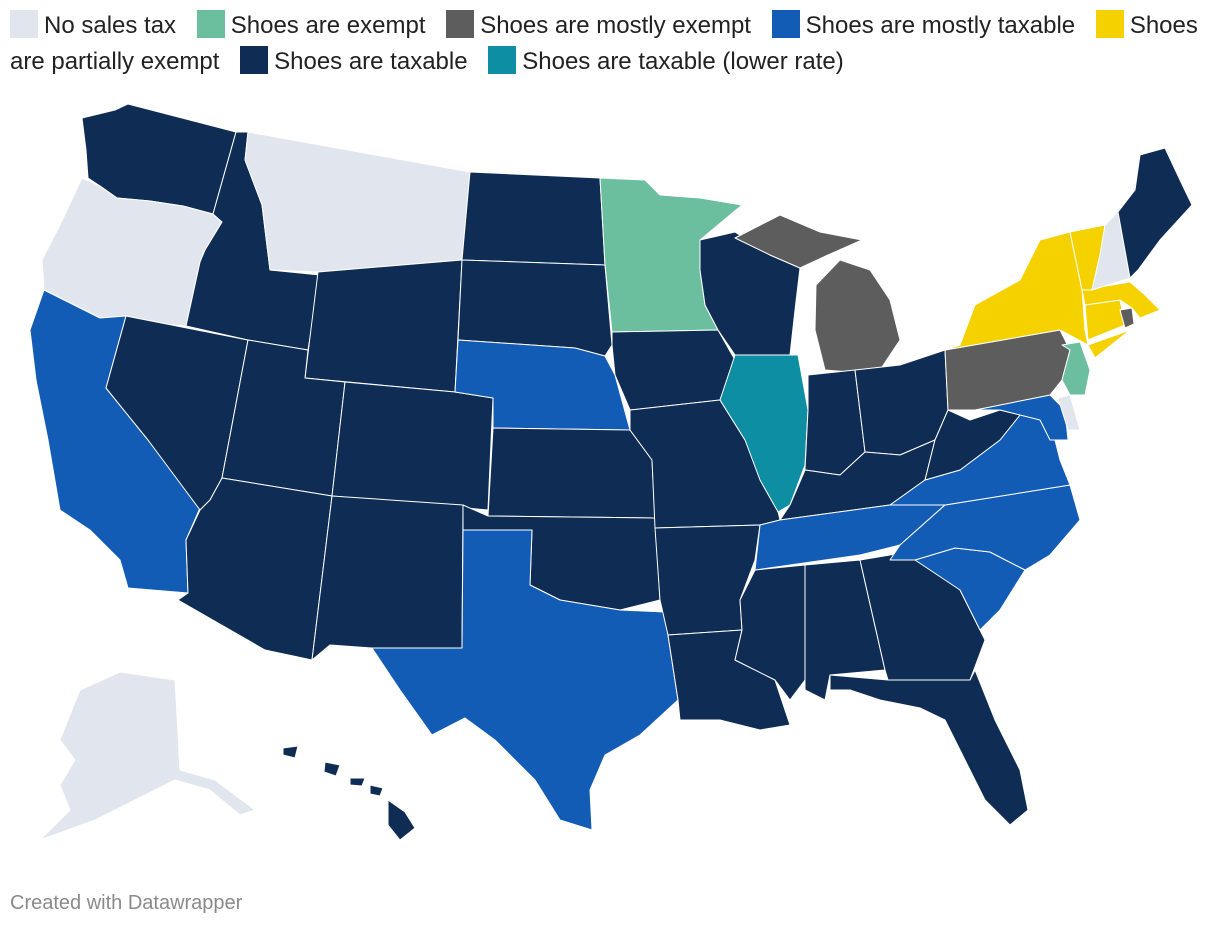 This screenshot has height=930, width=1220. I want to click on state-MD, so click(1021, 417).